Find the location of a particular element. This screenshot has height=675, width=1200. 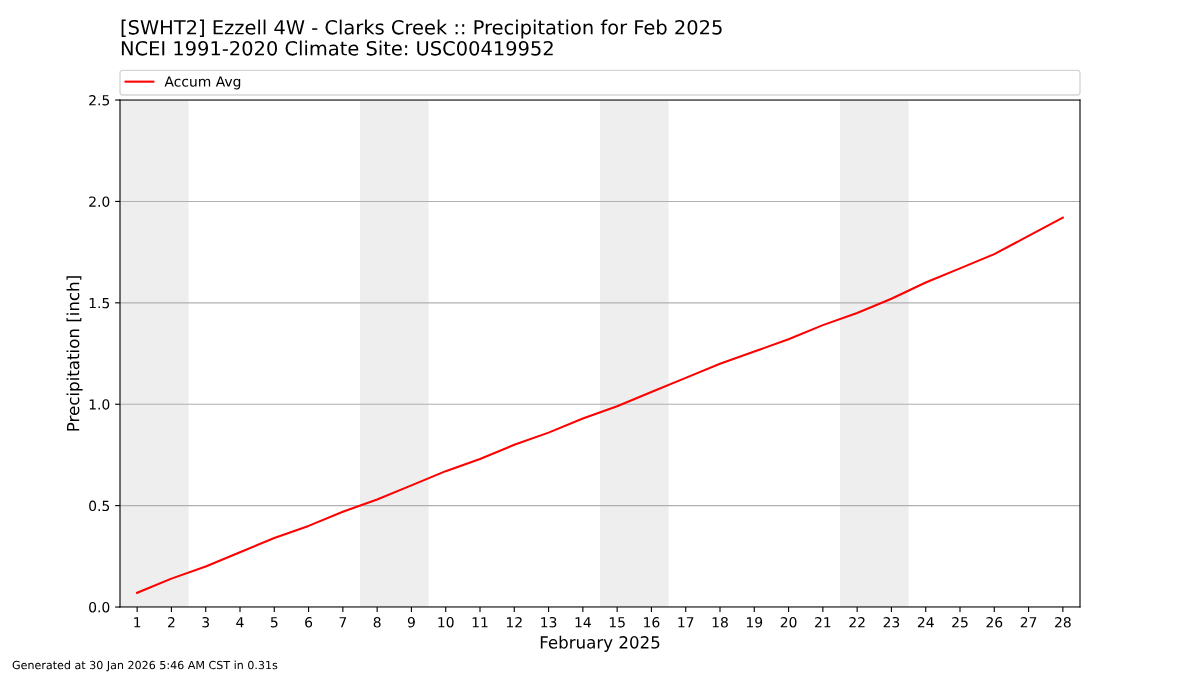

x-tick-label: 10 is located at coordinates (446, 622).